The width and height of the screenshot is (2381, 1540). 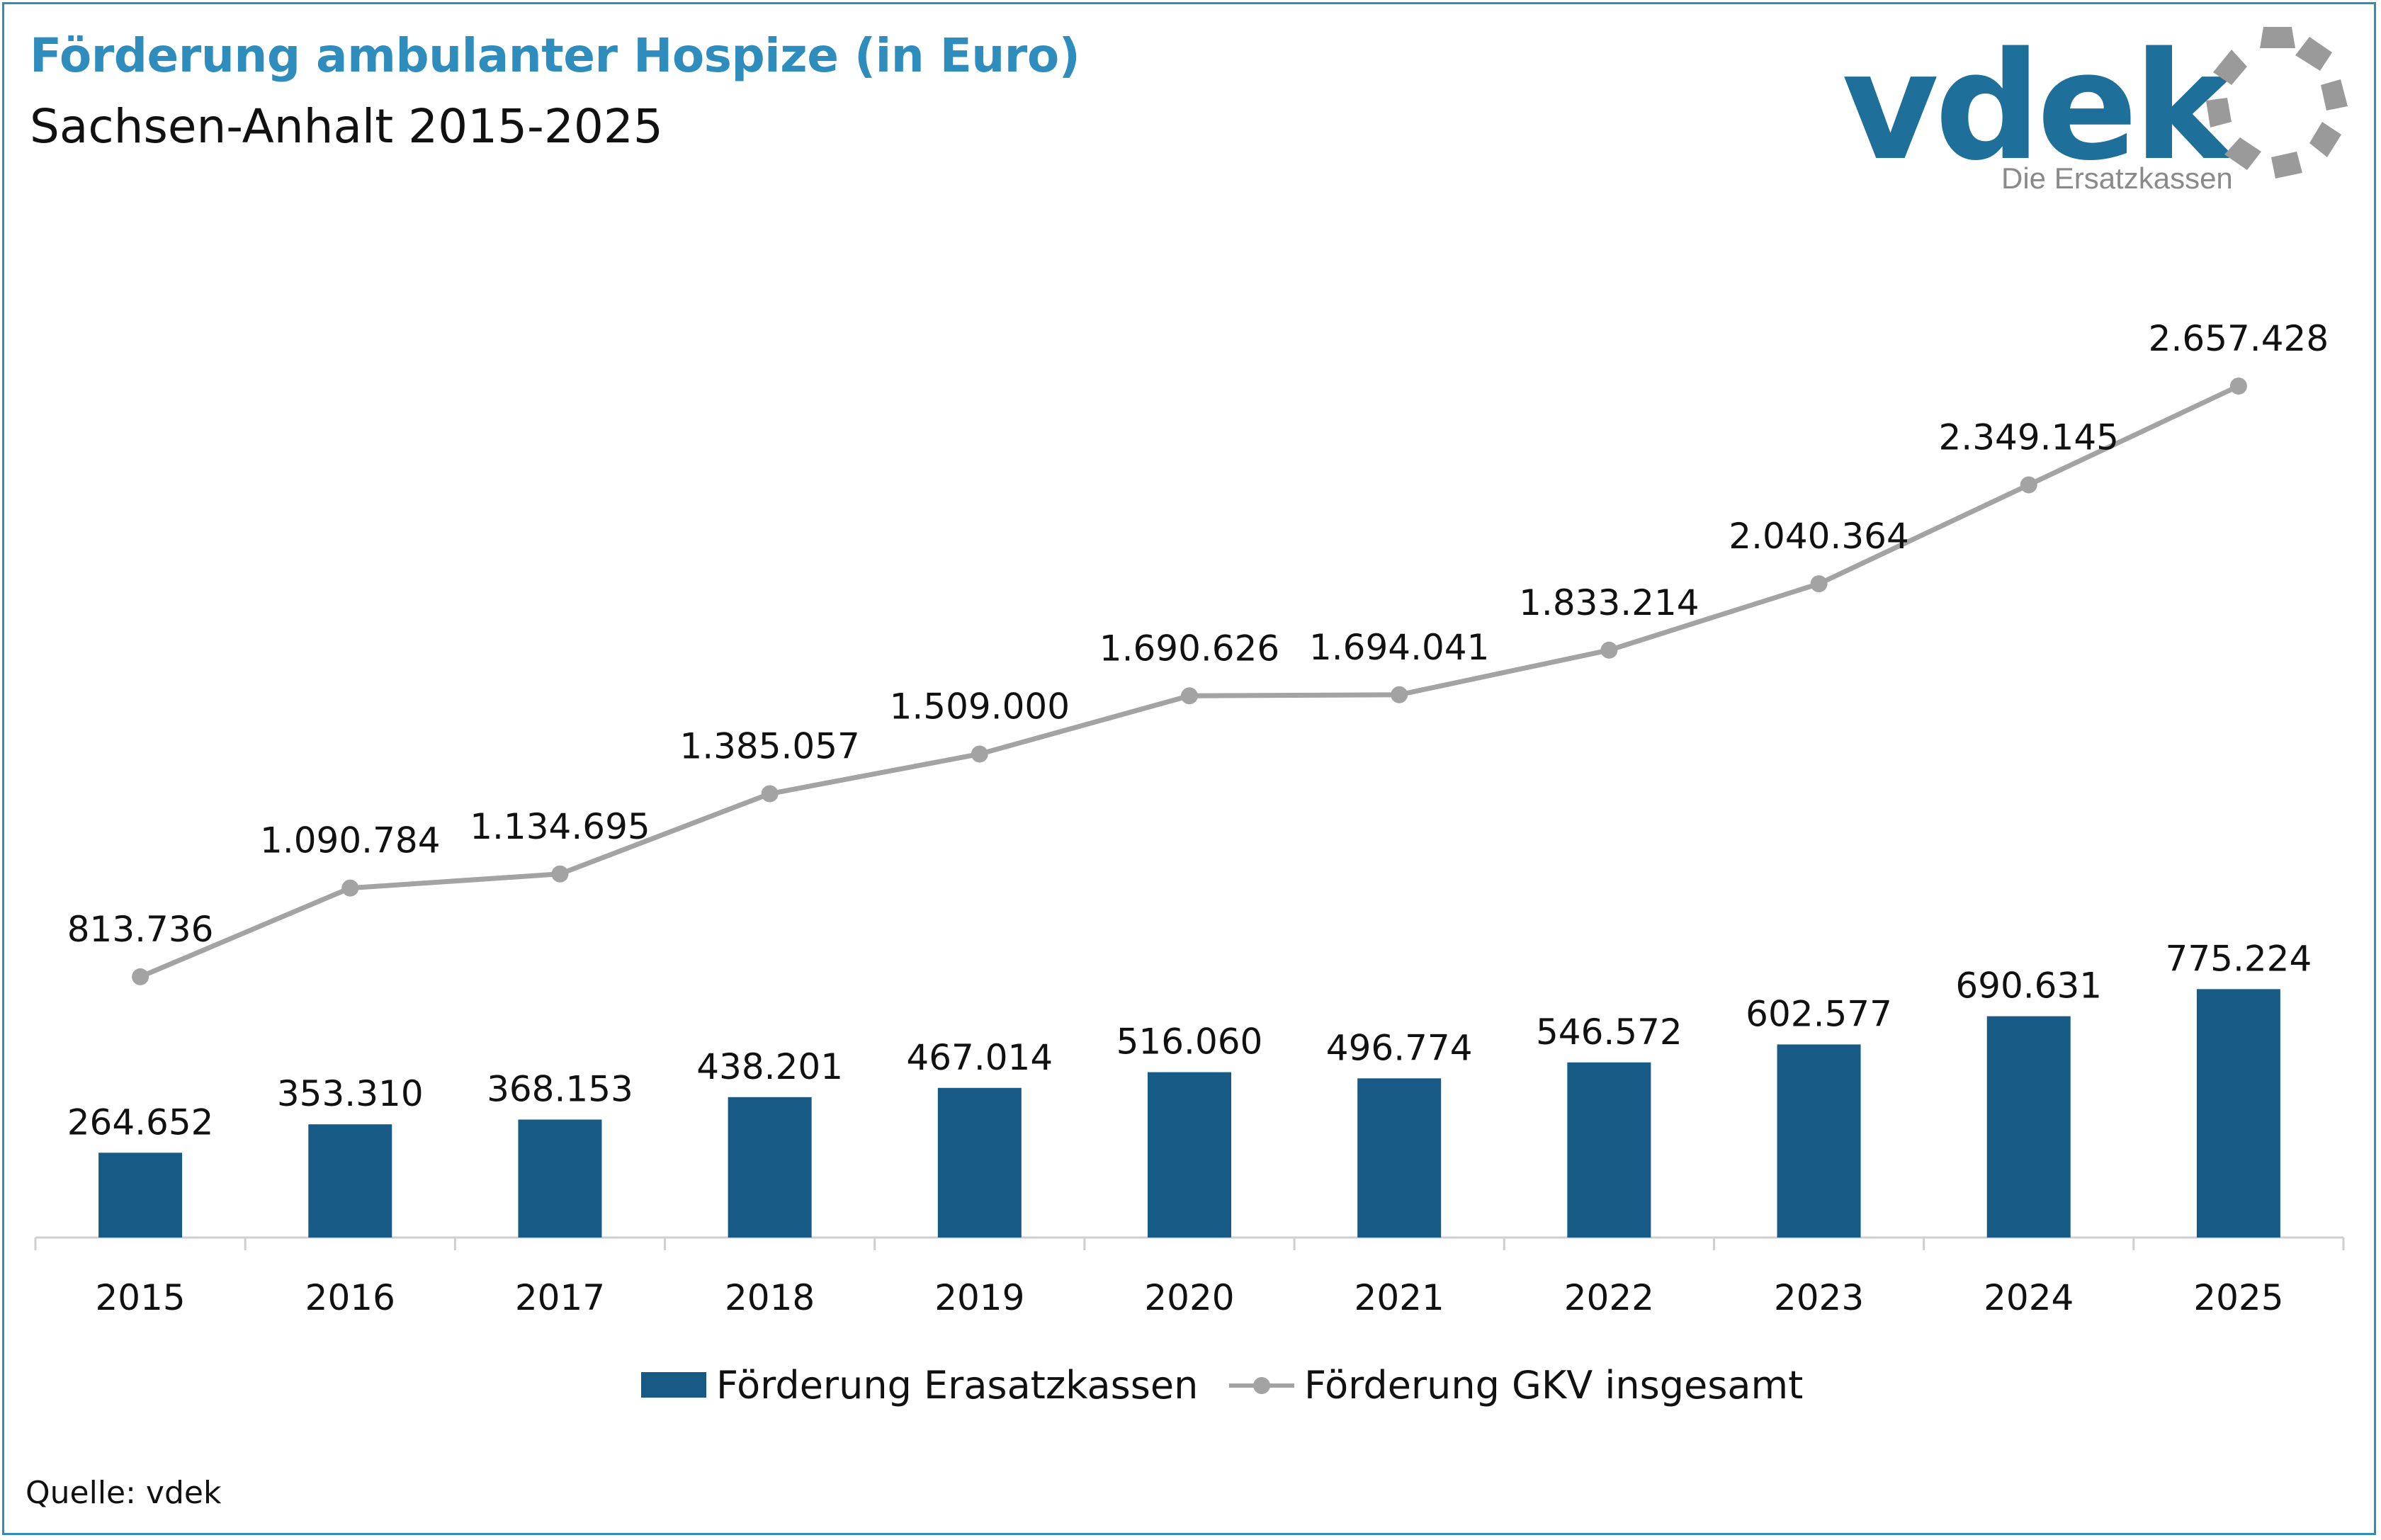 I want to click on bar-value-label-2020: 516.060, so click(x=1189, y=1042).